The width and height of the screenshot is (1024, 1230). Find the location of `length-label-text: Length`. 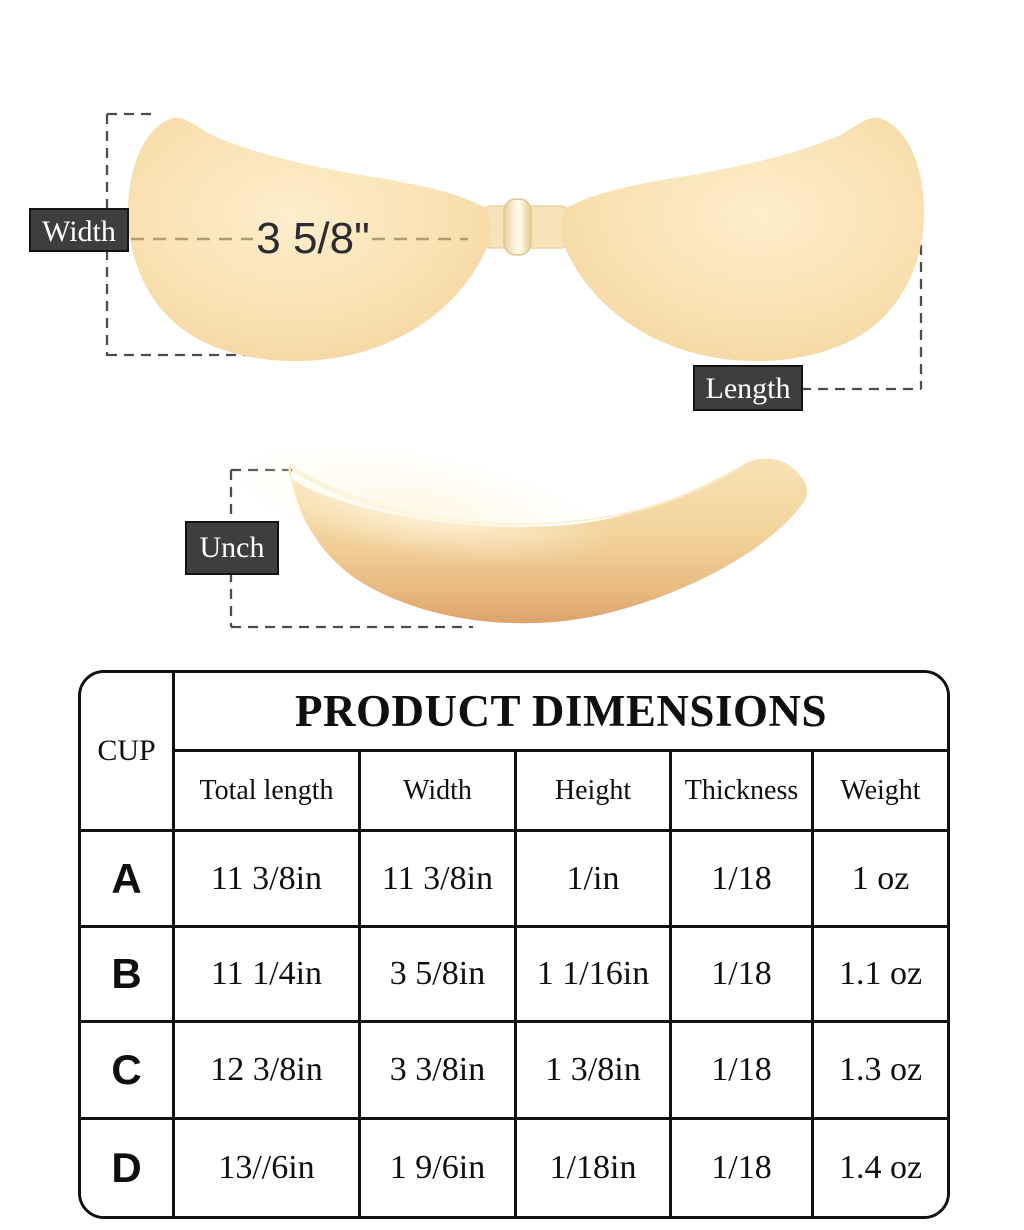

length-label-text: Length is located at coordinates (748, 388).